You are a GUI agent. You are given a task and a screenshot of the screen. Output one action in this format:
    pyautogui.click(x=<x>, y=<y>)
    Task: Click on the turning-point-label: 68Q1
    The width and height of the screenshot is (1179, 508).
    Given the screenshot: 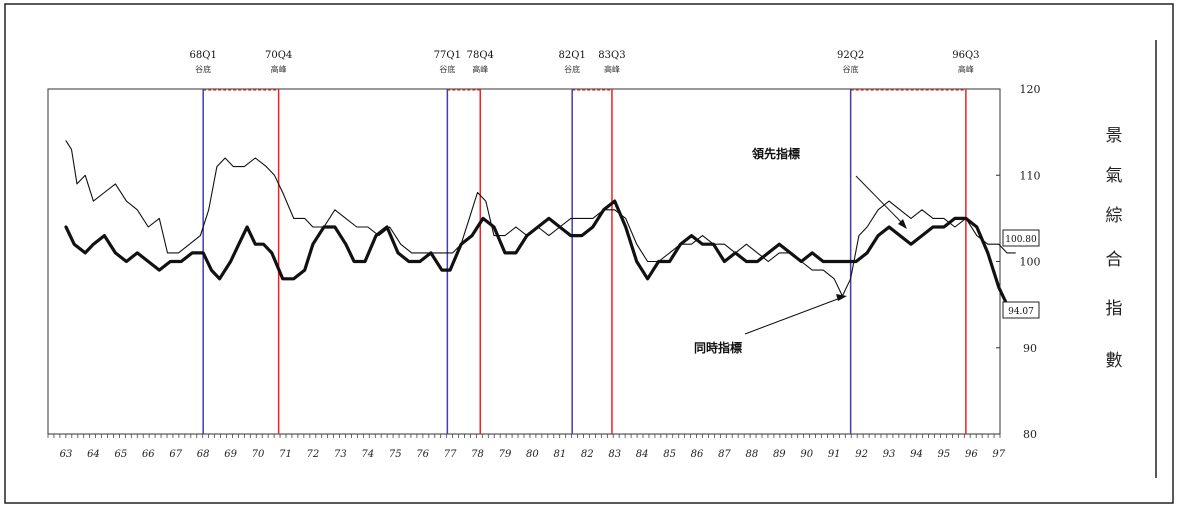 What is the action you would take?
    pyautogui.click(x=203, y=55)
    